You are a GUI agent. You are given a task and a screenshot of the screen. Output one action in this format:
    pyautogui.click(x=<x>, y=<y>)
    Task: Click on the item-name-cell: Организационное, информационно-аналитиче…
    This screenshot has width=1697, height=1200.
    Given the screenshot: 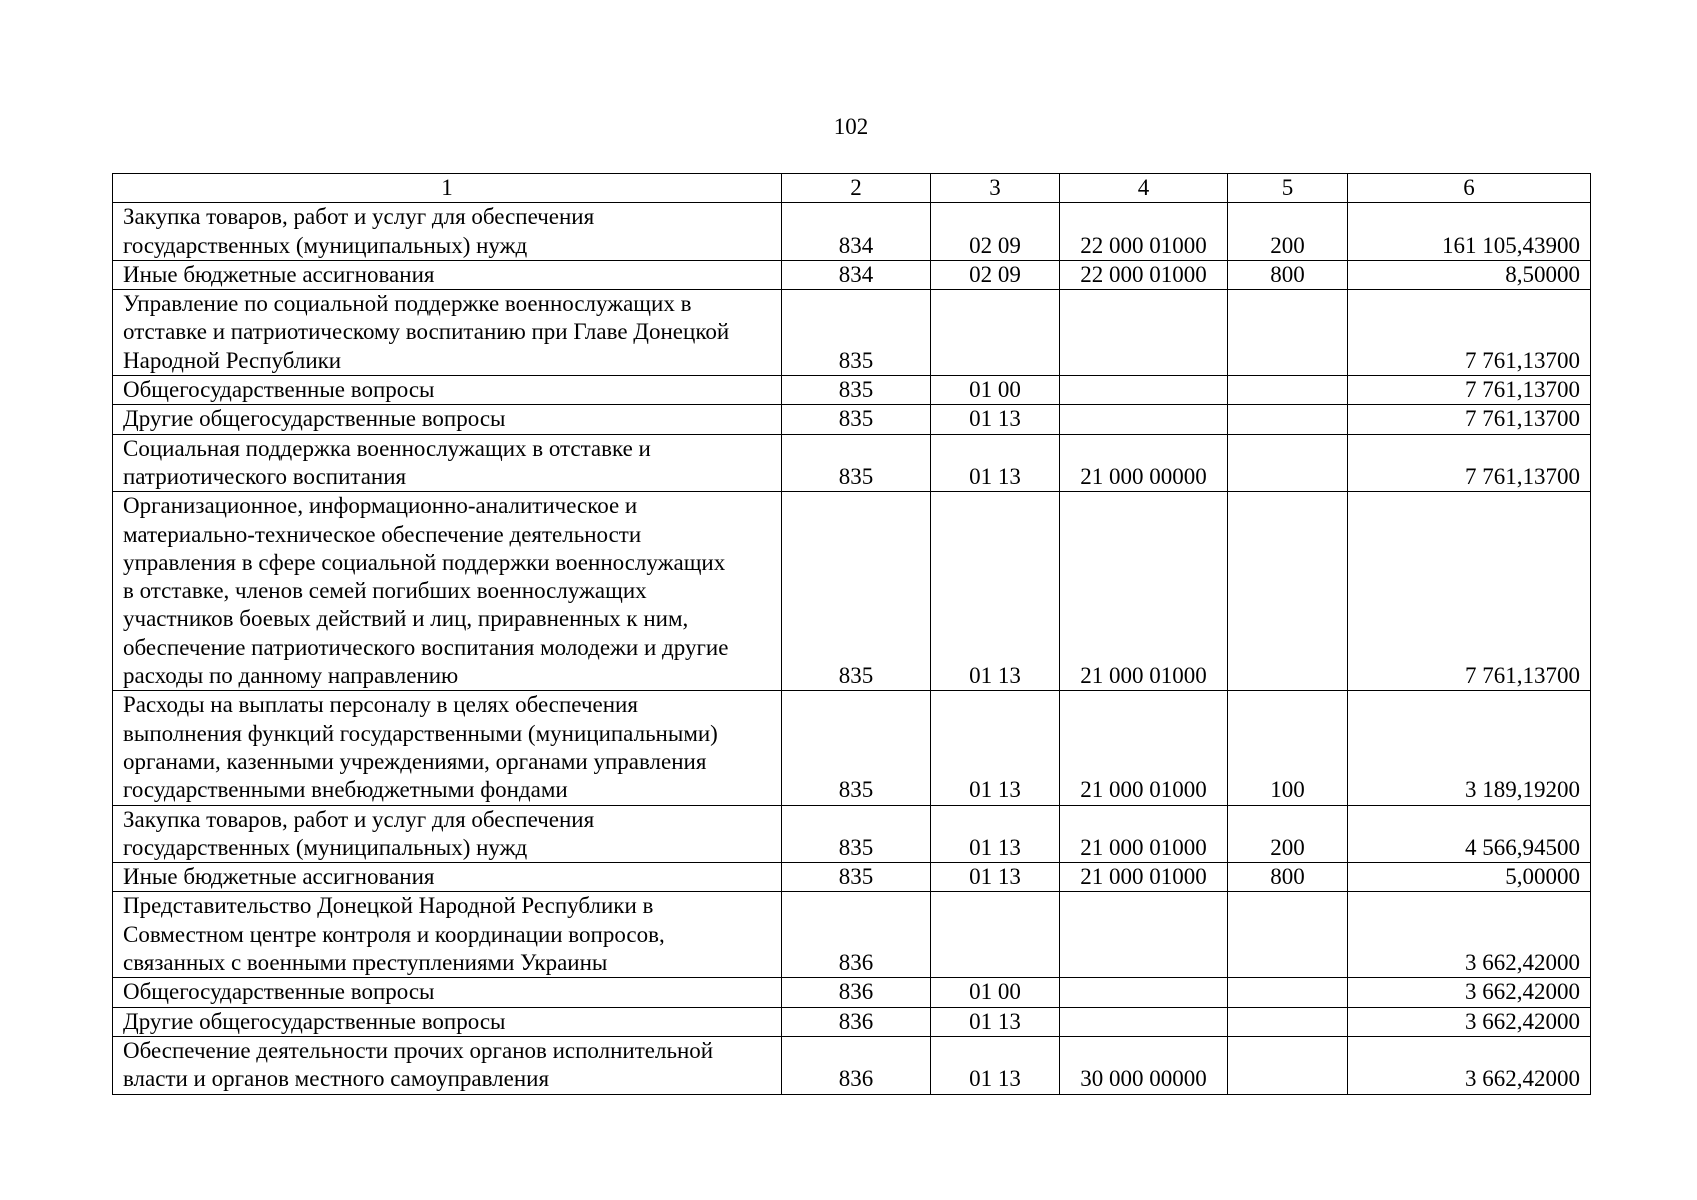 What is the action you would take?
    pyautogui.click(x=447, y=591)
    